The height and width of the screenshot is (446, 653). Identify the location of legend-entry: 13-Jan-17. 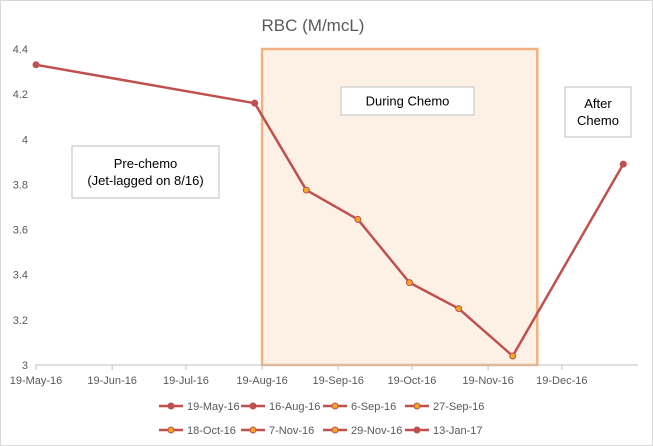
(458, 431).